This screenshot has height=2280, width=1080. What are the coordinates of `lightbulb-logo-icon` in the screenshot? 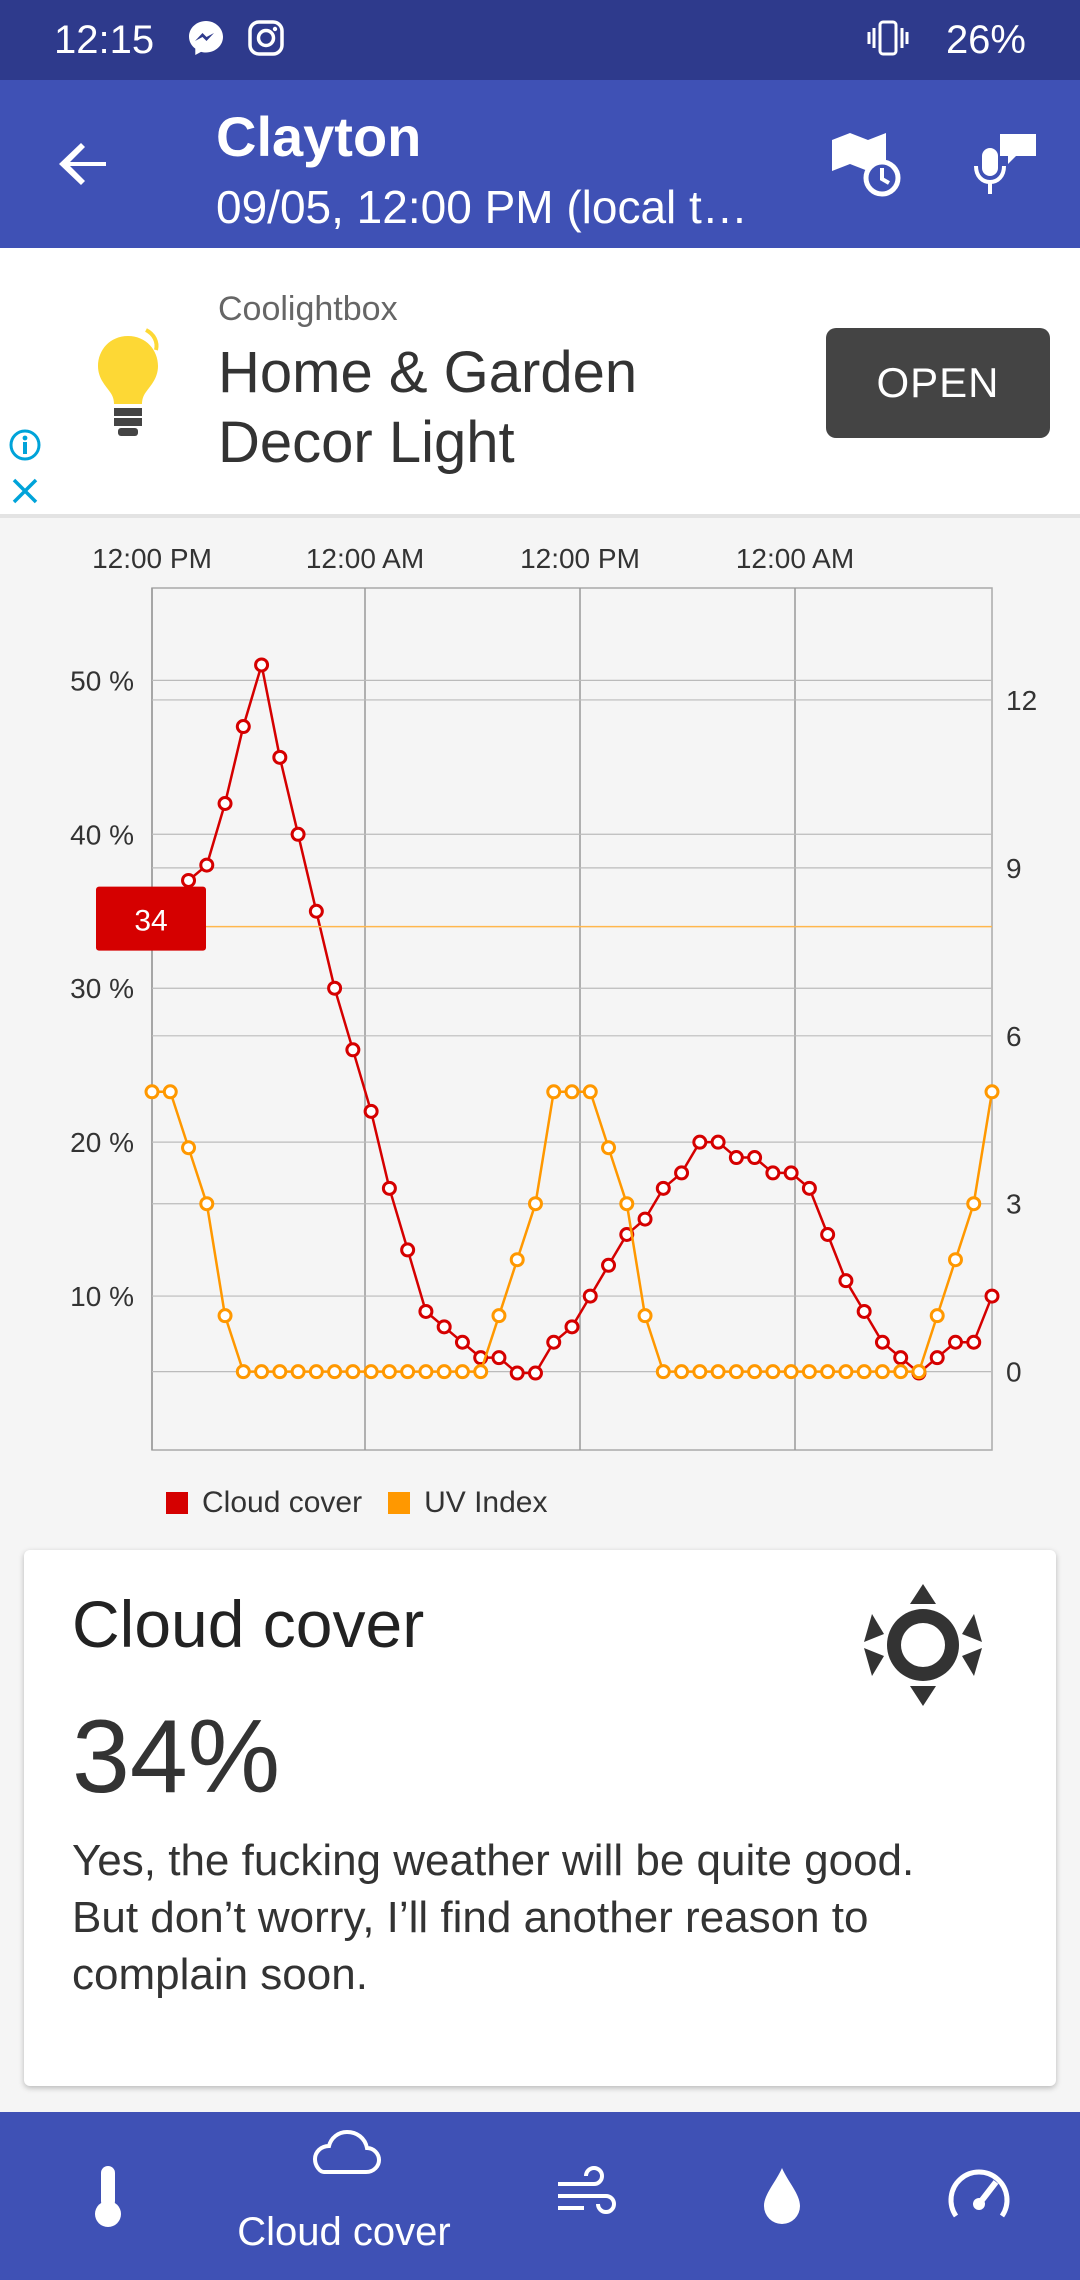 It's located at (128, 382).